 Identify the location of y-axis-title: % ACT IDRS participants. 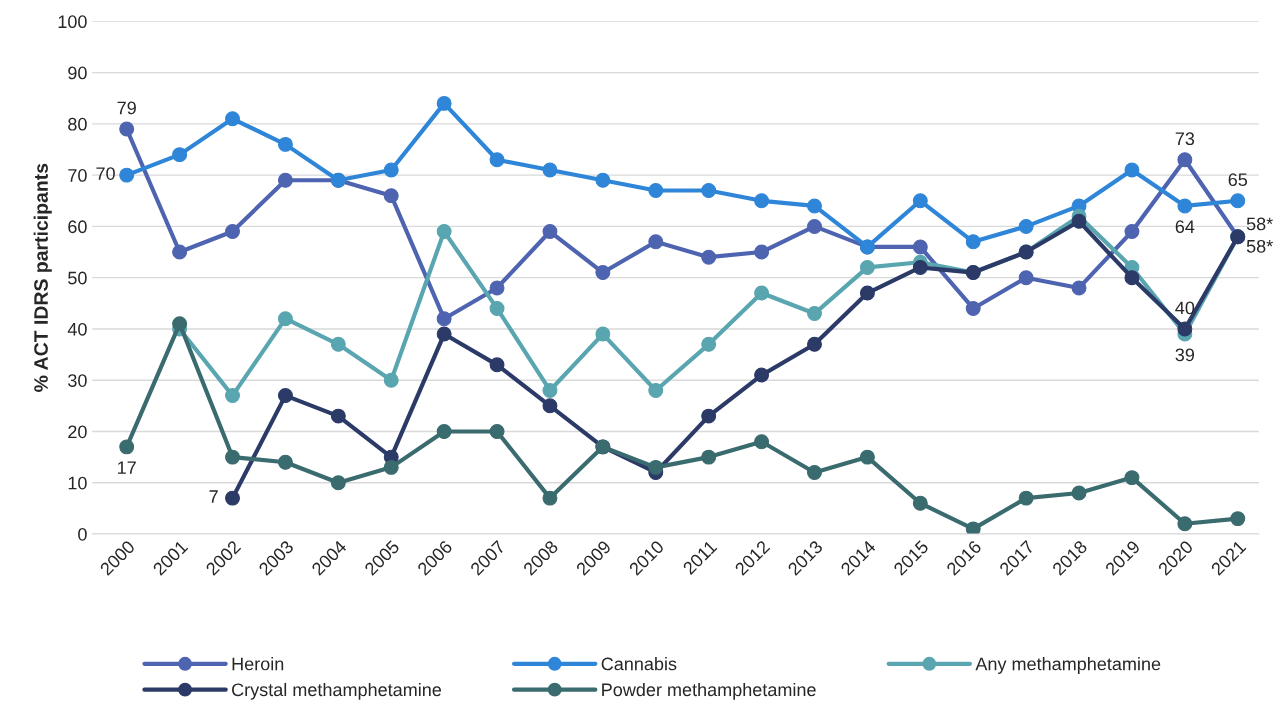
(42, 277).